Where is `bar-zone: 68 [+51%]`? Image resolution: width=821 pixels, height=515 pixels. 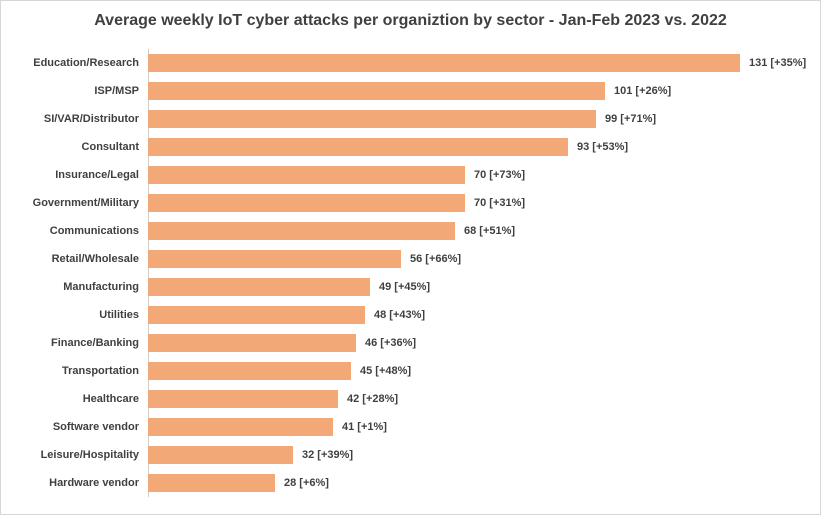
bar-zone: 68 [+51%] is located at coordinates (482, 231).